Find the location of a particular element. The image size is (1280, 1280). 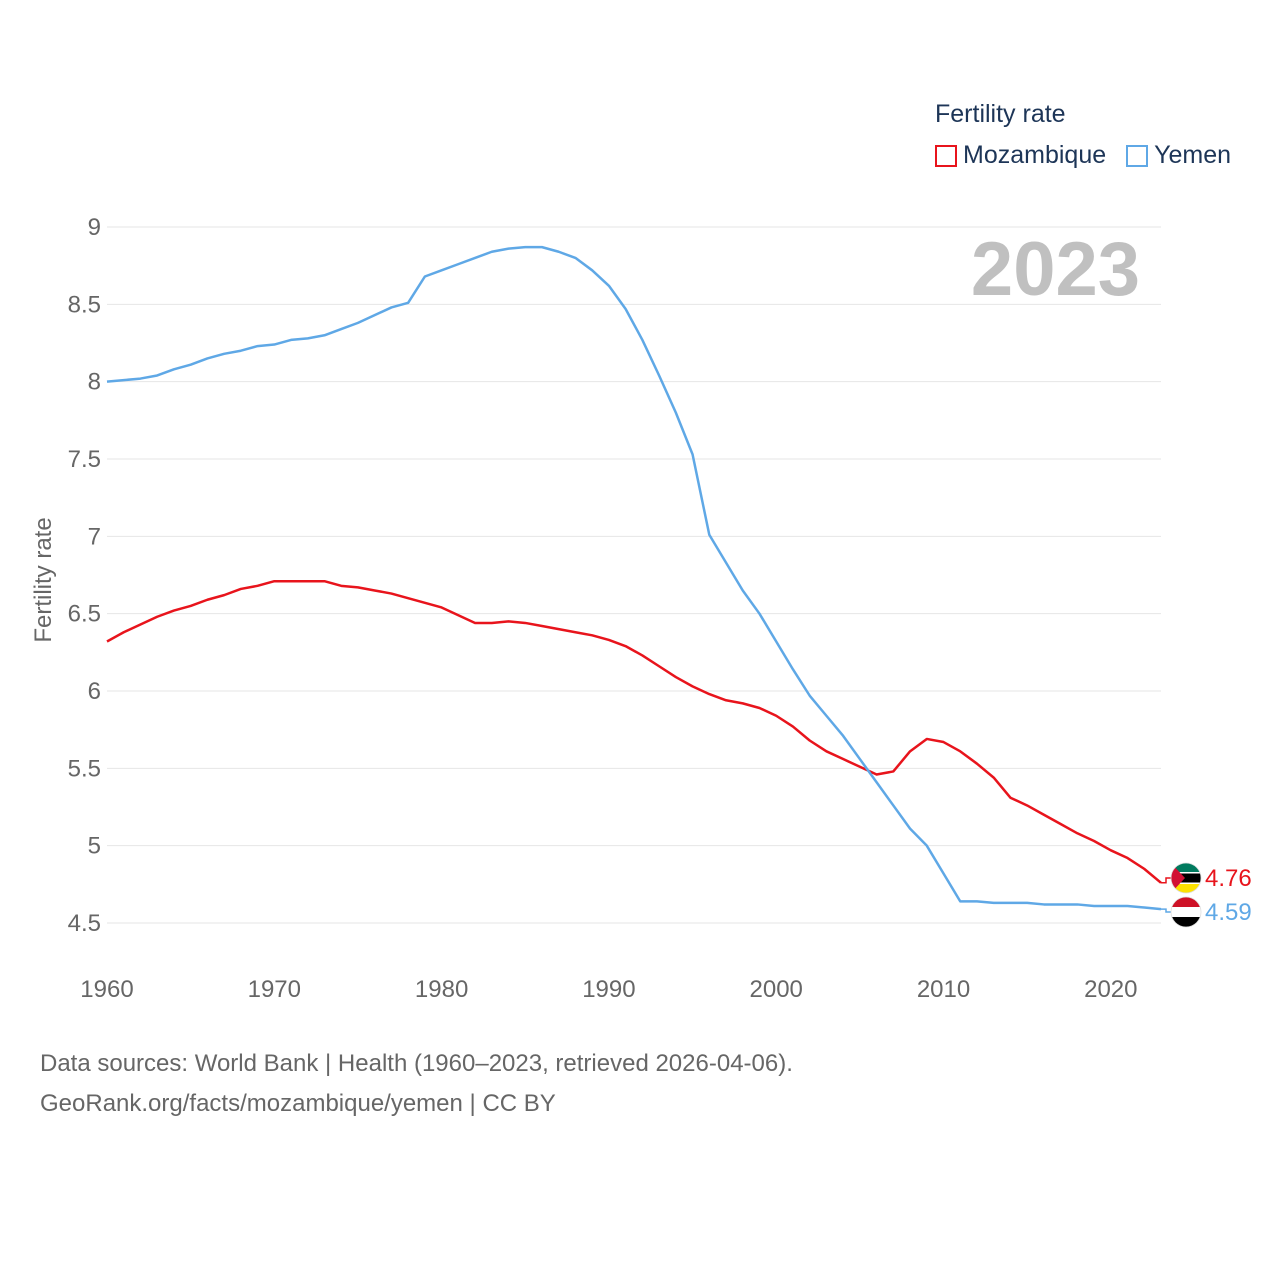

legend-label-mozambique: Mozambique is located at coordinates (1035, 155).